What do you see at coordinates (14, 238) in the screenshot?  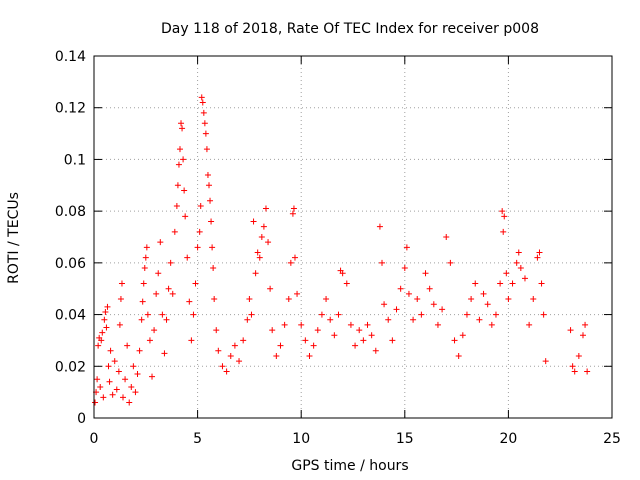 I see `y-axis-label: ROTI / TECUs` at bounding box center [14, 238].